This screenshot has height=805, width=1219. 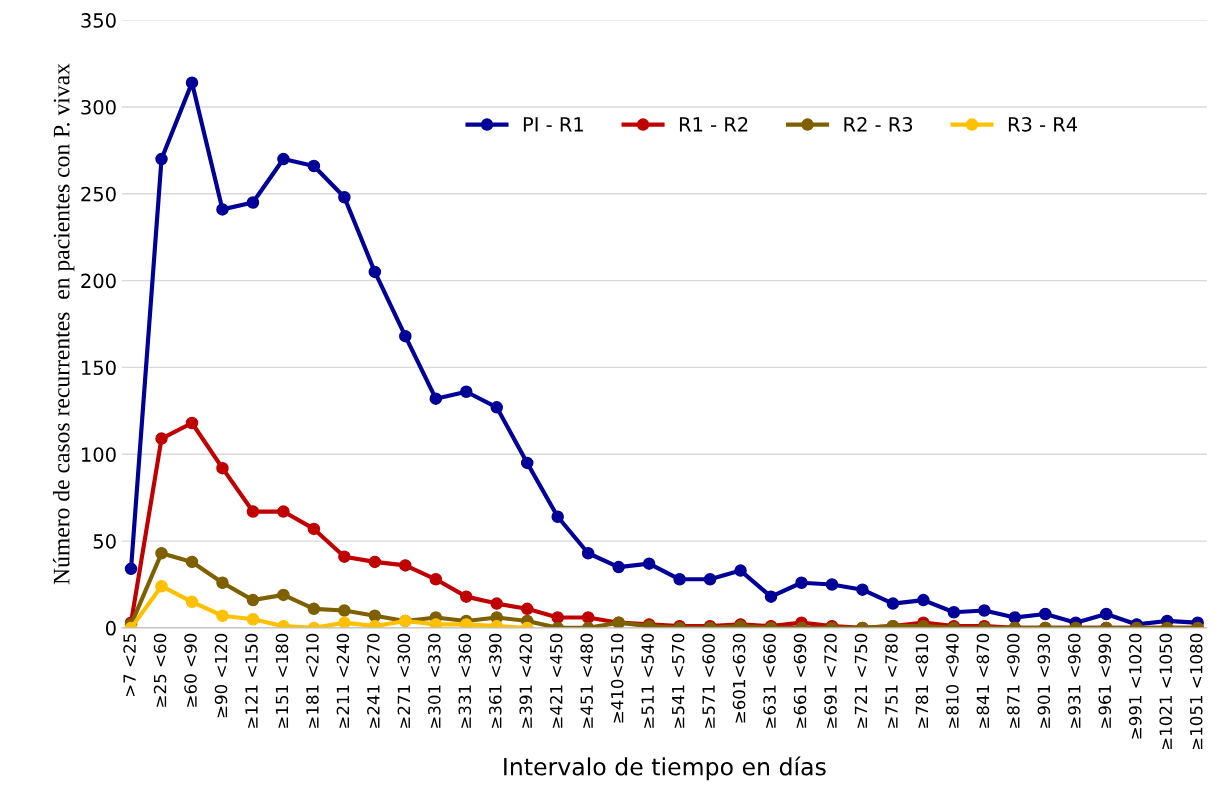 I want to click on x-tick-label: ≥421 <450, so click(x=556, y=680).